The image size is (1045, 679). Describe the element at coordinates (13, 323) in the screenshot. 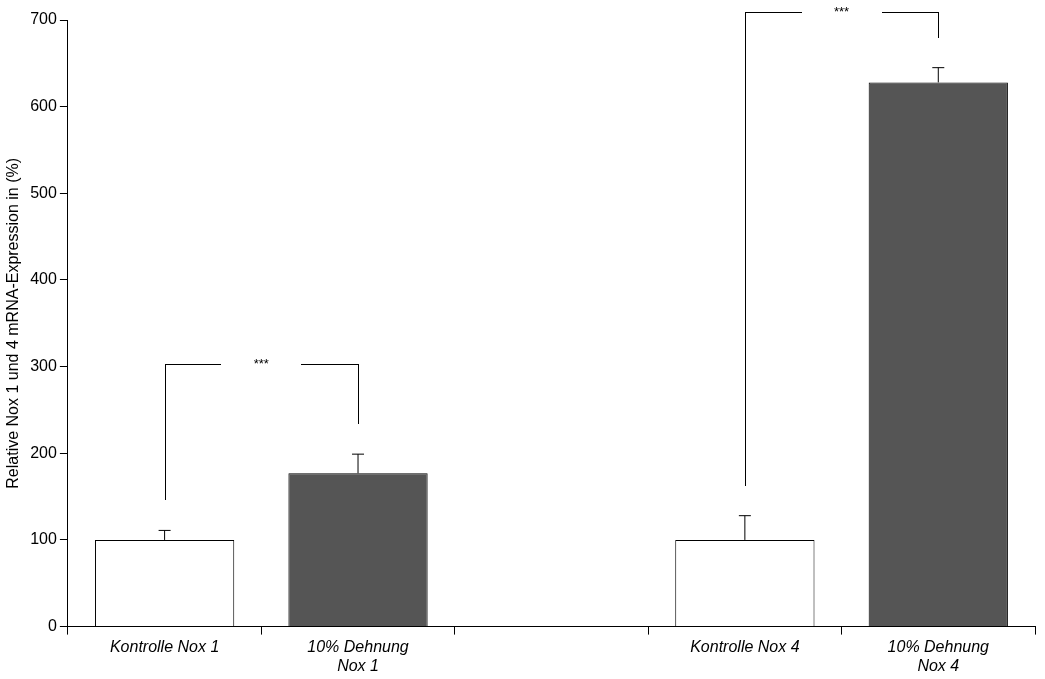

I see `y-axis-title: Relative Nox 1 und 4 mRNA-Expression in (%)` at that location.